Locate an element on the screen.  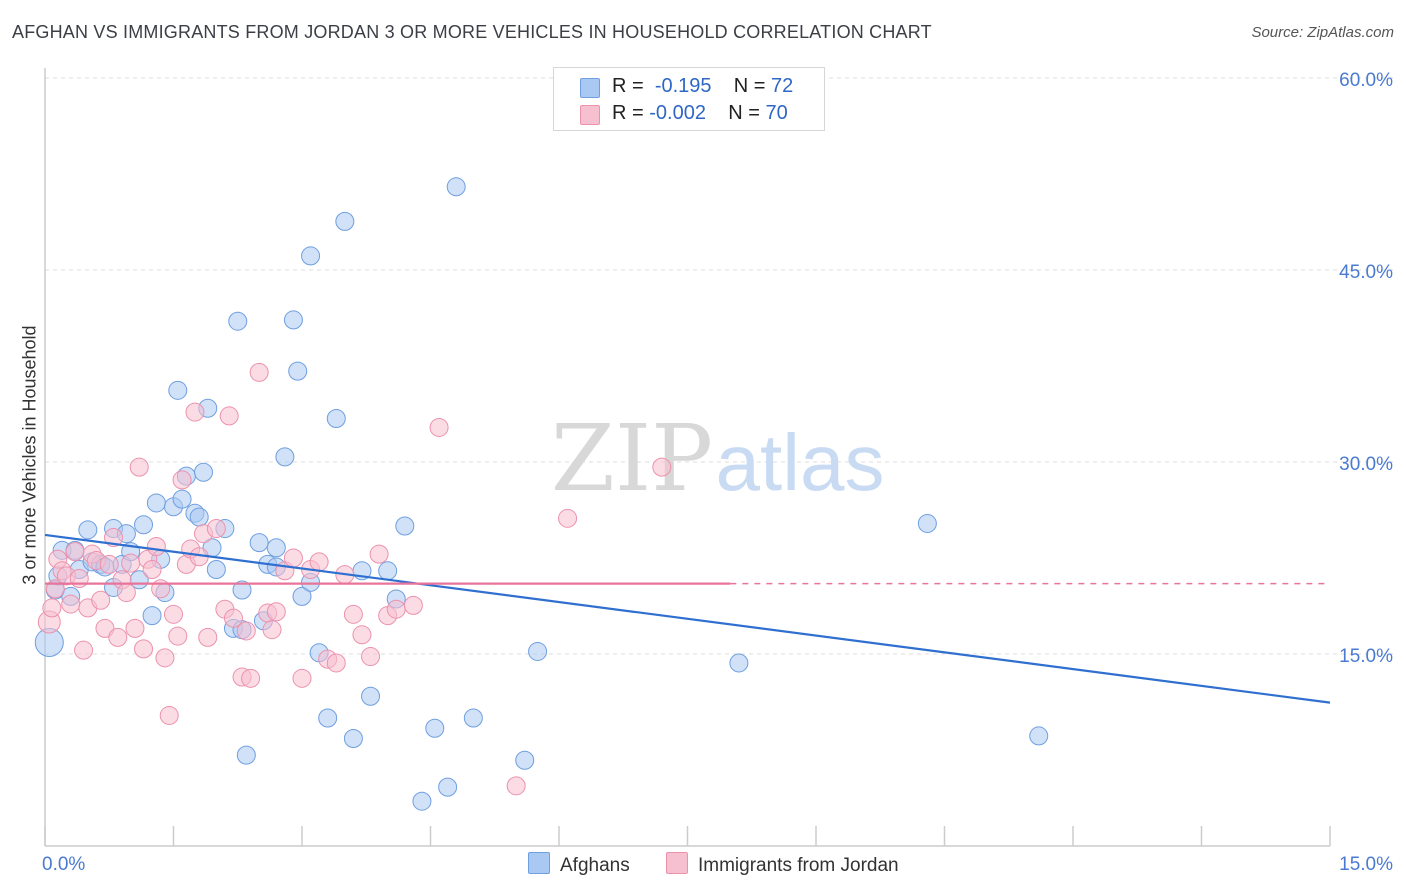
legend-label-afghans: Afghans is located at coordinates (595, 865).